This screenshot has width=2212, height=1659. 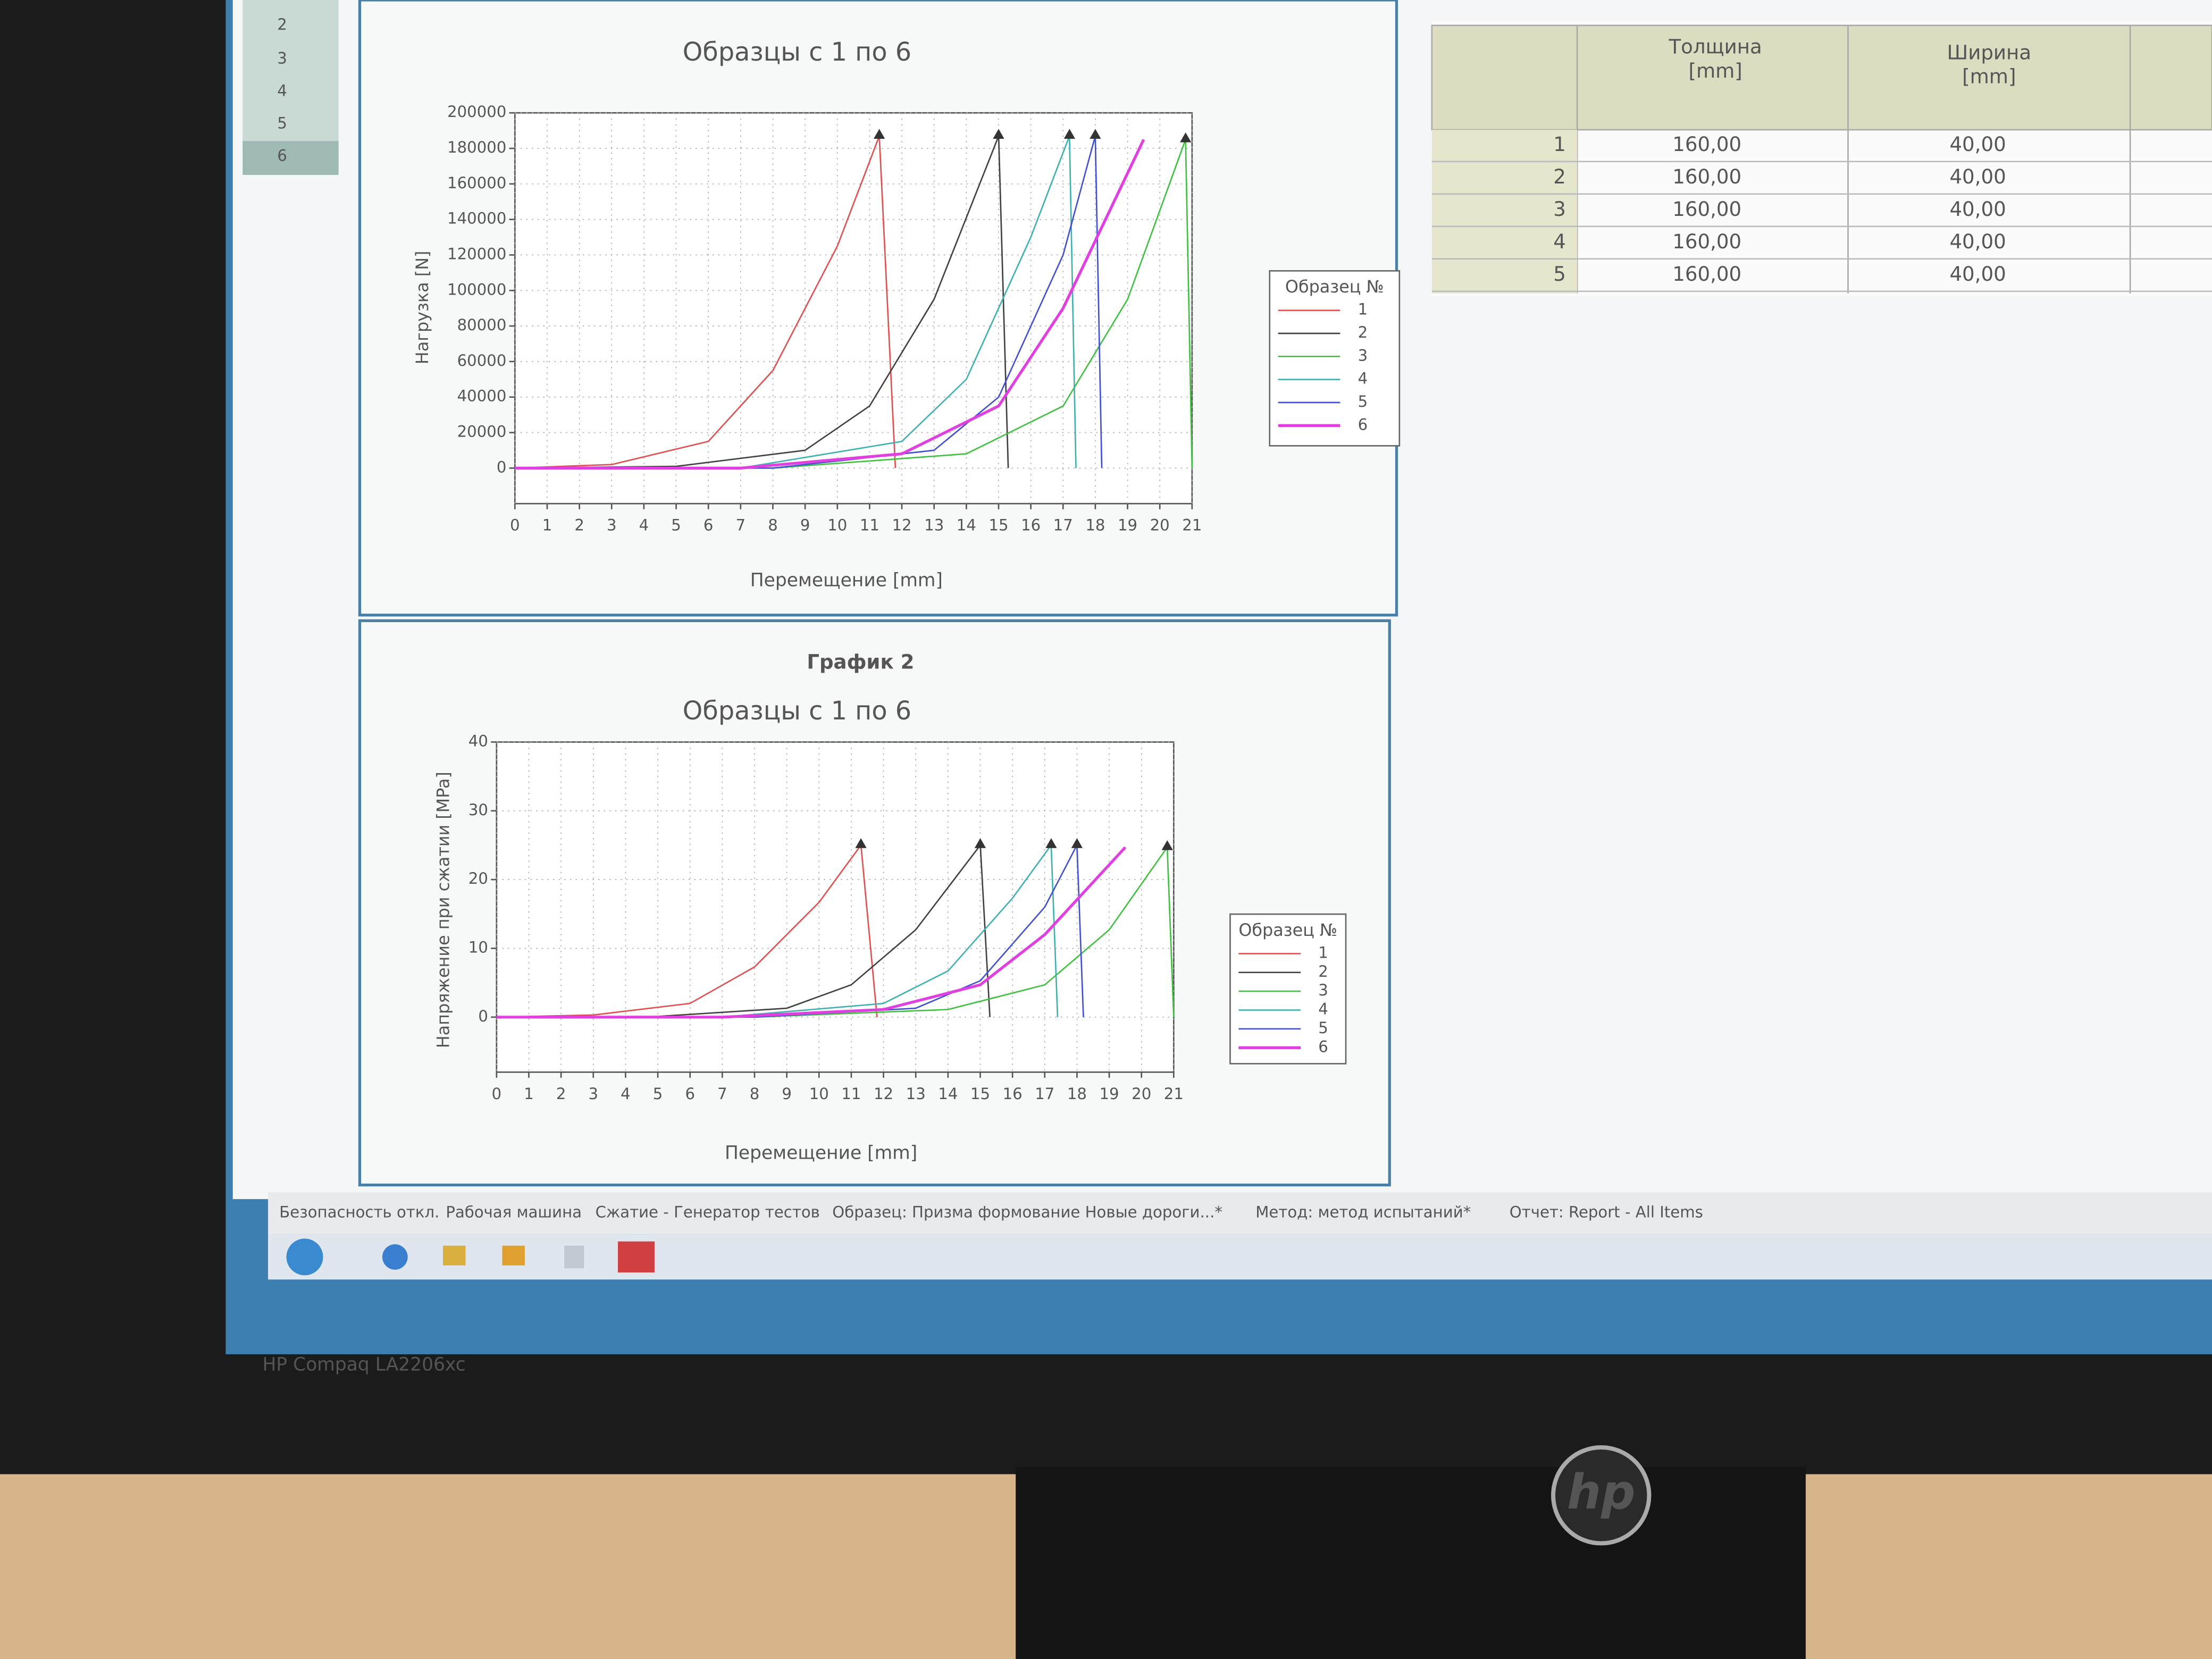 What do you see at coordinates (482, 396) in the screenshot?
I see `y-tick-label: 40000` at bounding box center [482, 396].